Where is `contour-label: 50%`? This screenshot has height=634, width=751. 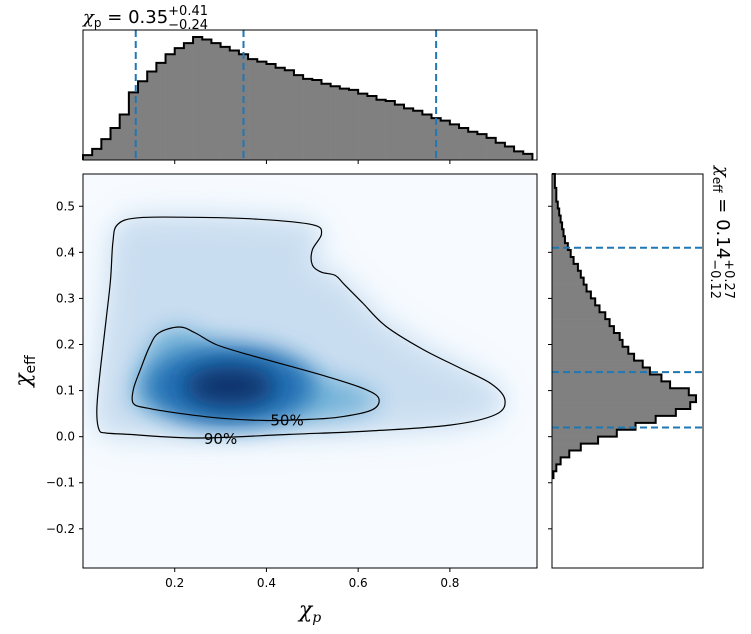
contour-label: 50% is located at coordinates (286, 421).